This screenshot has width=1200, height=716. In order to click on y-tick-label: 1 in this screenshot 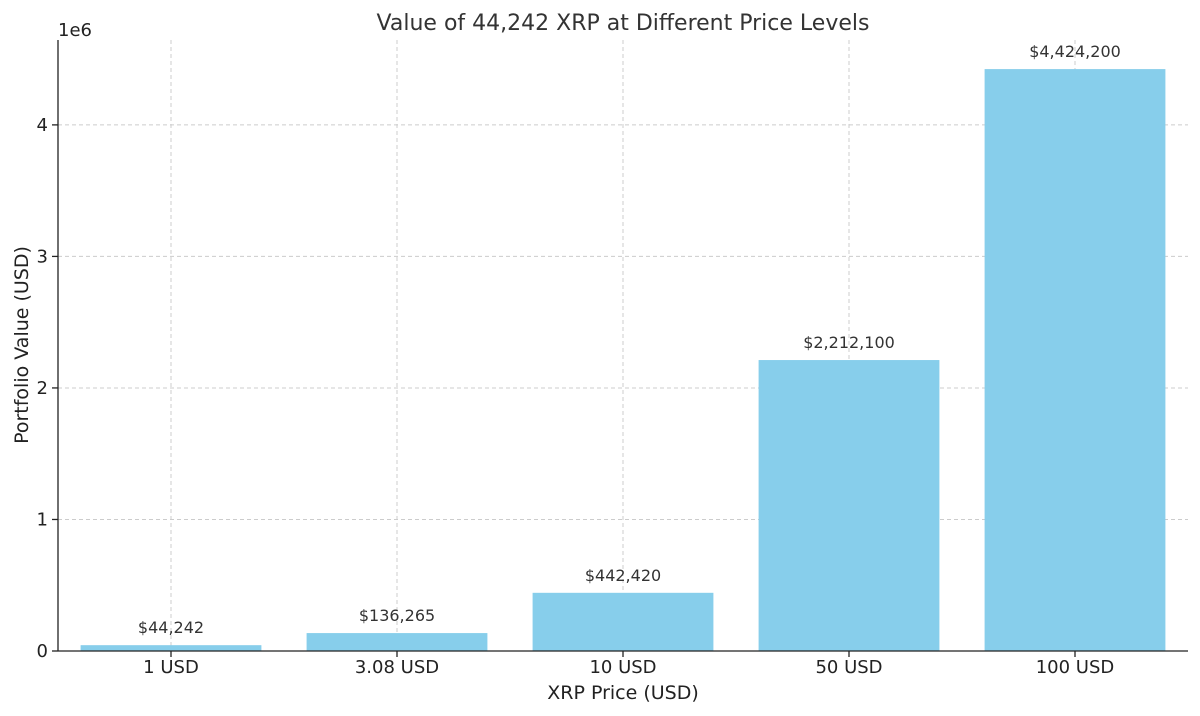, I will do `click(42, 519)`.